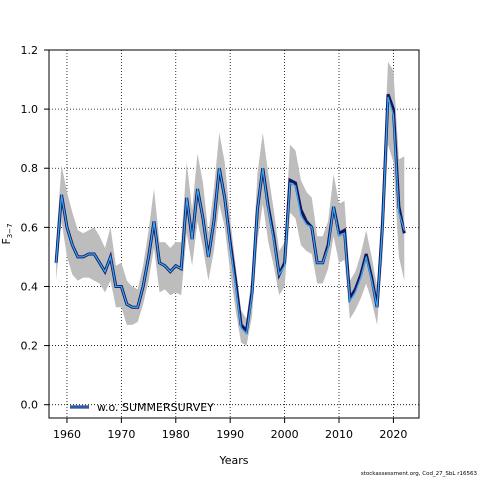 The width and height of the screenshot is (480, 480). What do you see at coordinates (159, 263) in the screenshot?
I see `data-point-1977` at bounding box center [159, 263].